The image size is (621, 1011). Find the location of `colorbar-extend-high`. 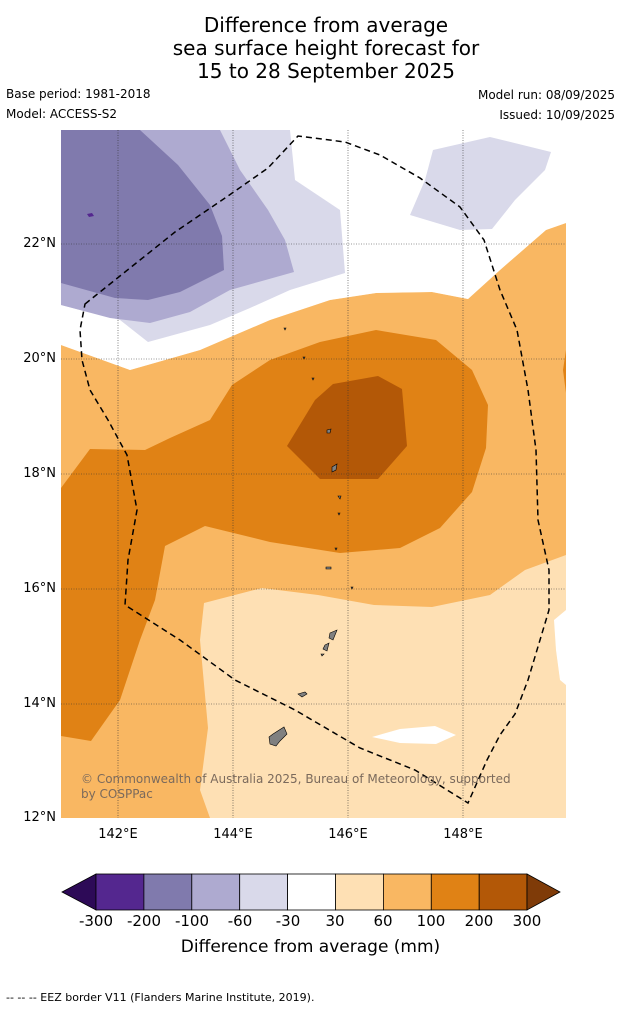

colorbar-extend-high is located at coordinates (543, 892).